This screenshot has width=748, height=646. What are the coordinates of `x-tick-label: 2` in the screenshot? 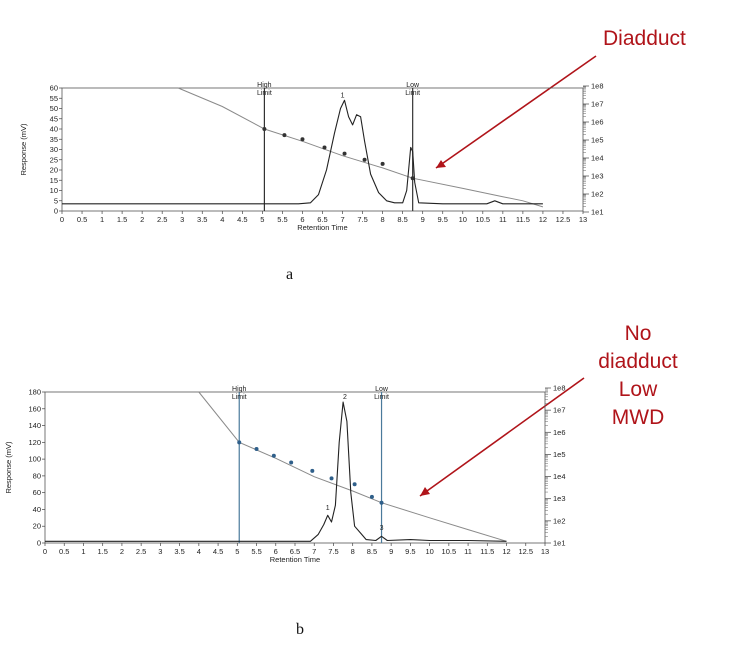 It's located at (142, 219).